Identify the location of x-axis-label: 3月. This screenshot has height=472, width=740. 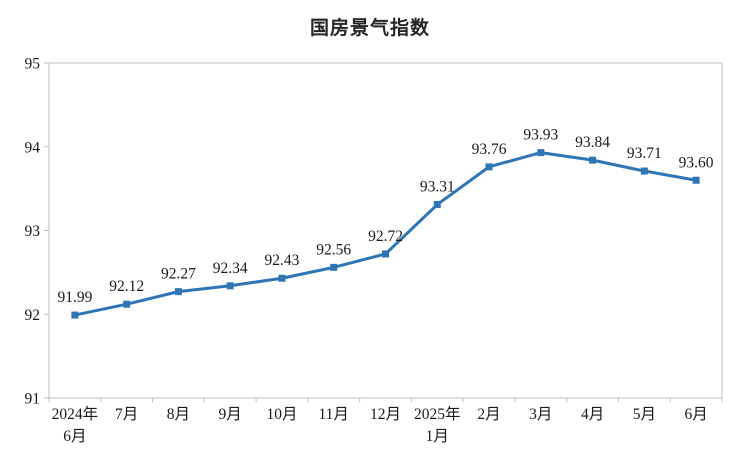
(540, 414).